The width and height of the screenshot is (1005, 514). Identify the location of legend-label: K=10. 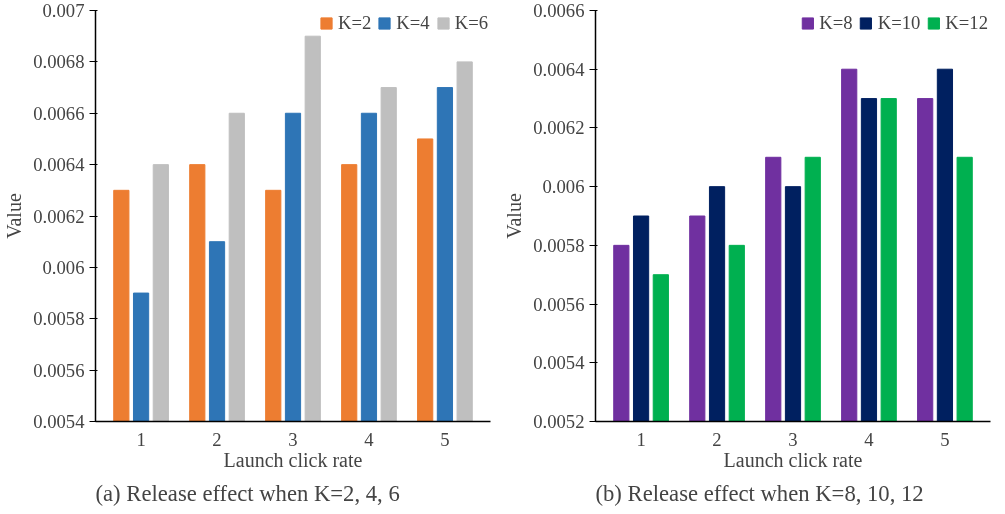
(899, 23).